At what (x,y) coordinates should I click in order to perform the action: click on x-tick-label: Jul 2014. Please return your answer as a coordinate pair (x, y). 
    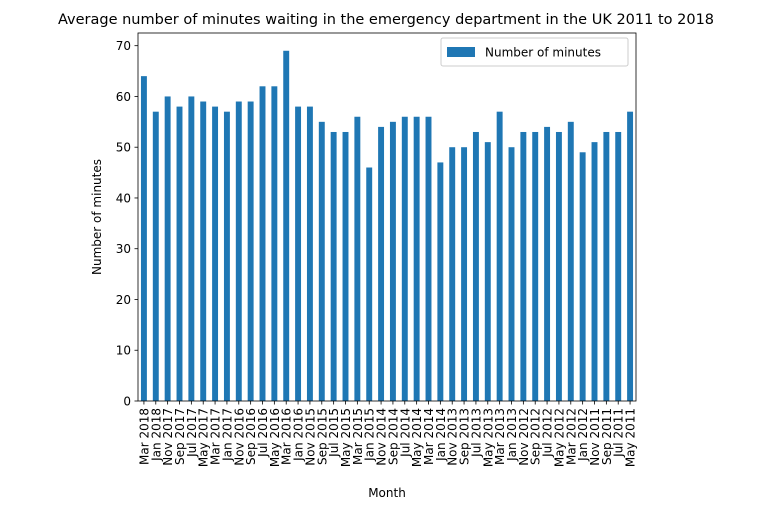
    Looking at the image, I should click on (405, 433).